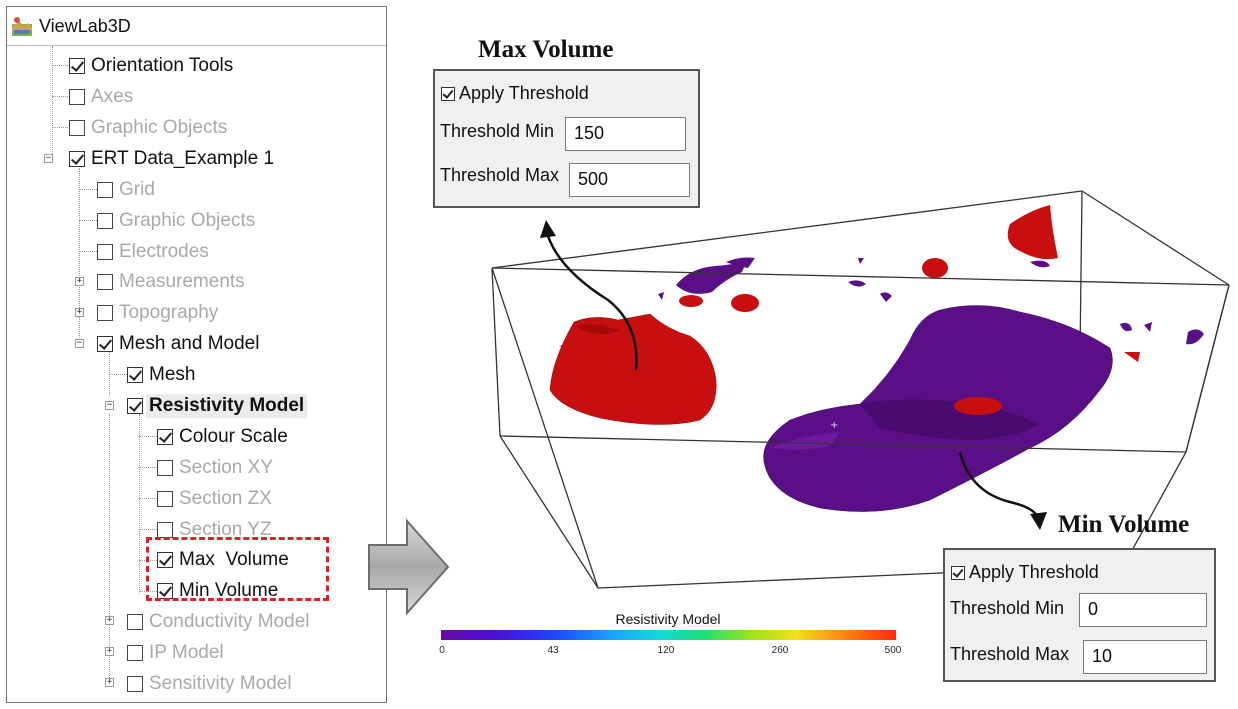 This screenshot has width=1238, height=709. Describe the element at coordinates (229, 621) in the screenshot. I see `tree-item-label: Conductivity Model` at that location.